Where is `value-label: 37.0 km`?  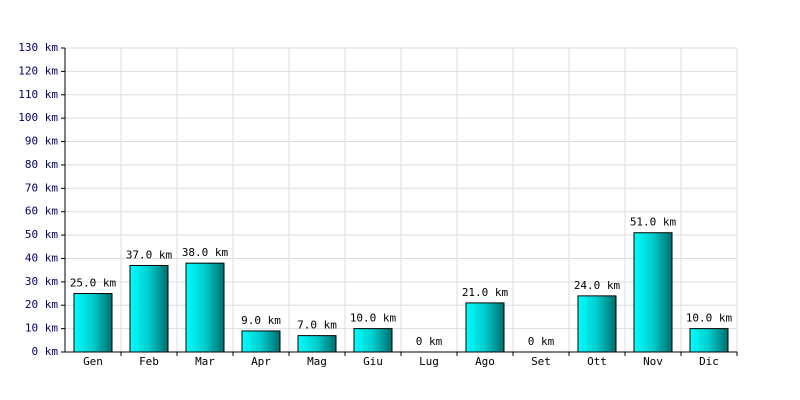 value-label: 37.0 km is located at coordinates (149, 254).